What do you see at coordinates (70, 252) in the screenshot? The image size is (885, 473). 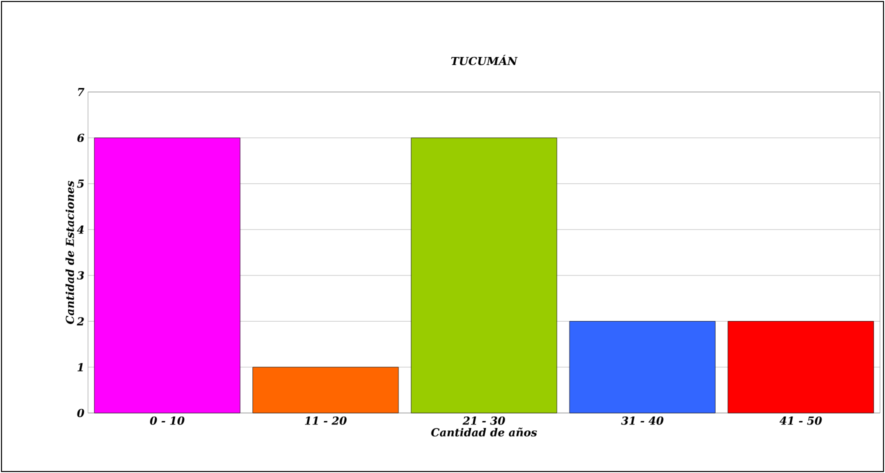 I see `y-axis-title: Cantidad de Estaciones` at bounding box center [70, 252].